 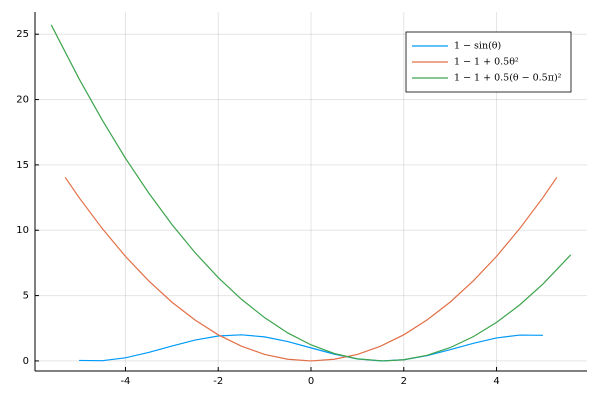 What do you see at coordinates (22, 165) in the screenshot?
I see `y-tick-label: 15` at bounding box center [22, 165].